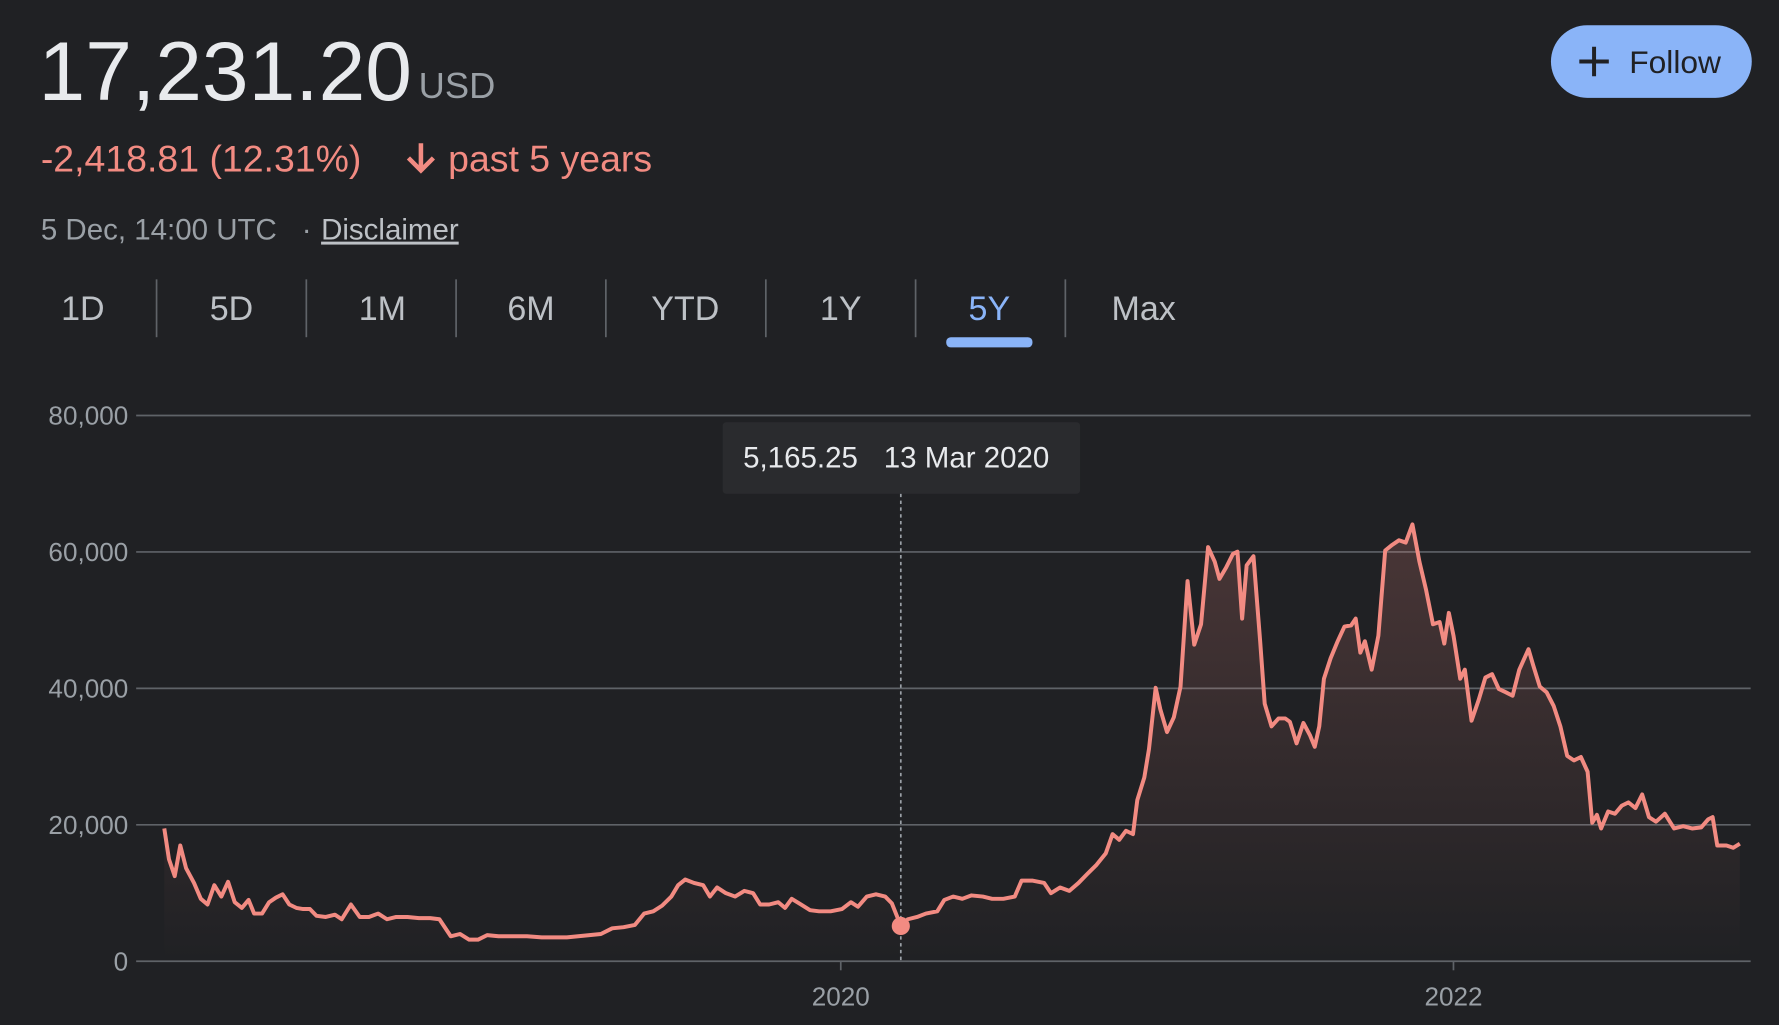 The width and height of the screenshot is (1779, 1025). I want to click on follow-label: Follow, so click(1675, 62).